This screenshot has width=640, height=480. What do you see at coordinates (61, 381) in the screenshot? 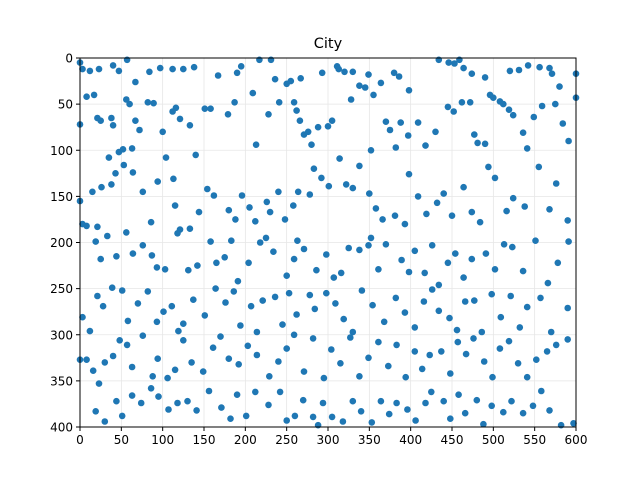
I see `y-tick-label: 350` at bounding box center [61, 381].